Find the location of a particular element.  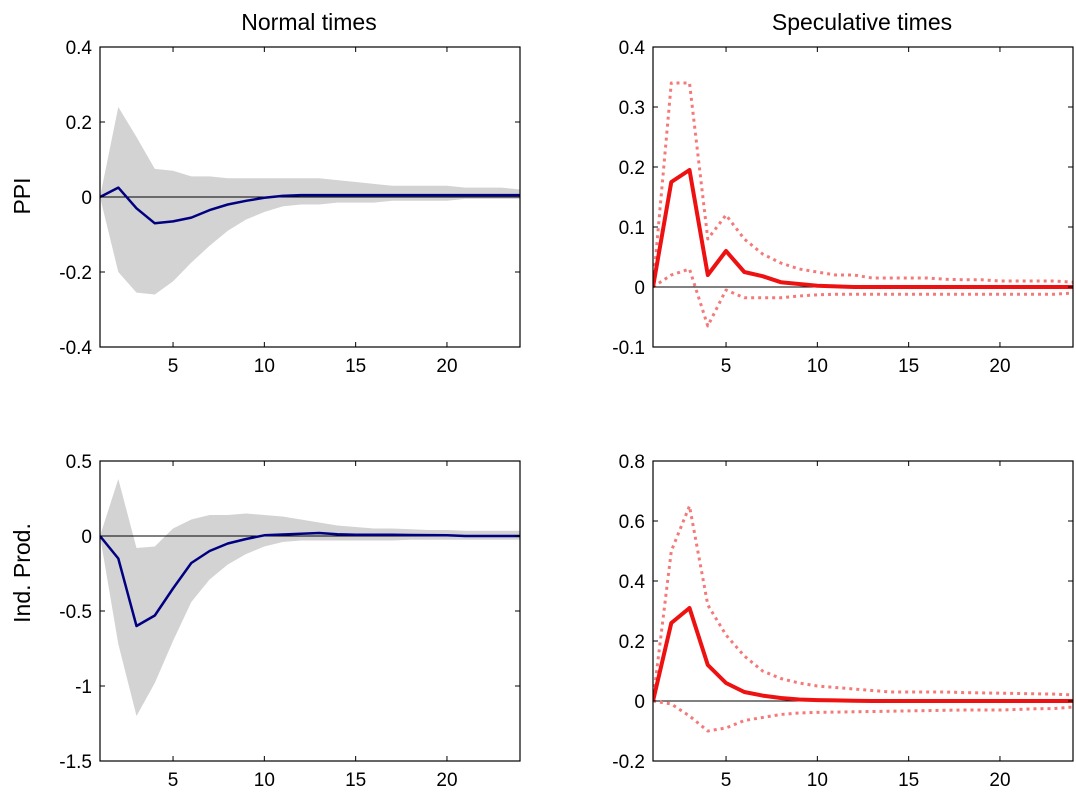

y-tick-label: -0.4 is located at coordinates (75, 348).